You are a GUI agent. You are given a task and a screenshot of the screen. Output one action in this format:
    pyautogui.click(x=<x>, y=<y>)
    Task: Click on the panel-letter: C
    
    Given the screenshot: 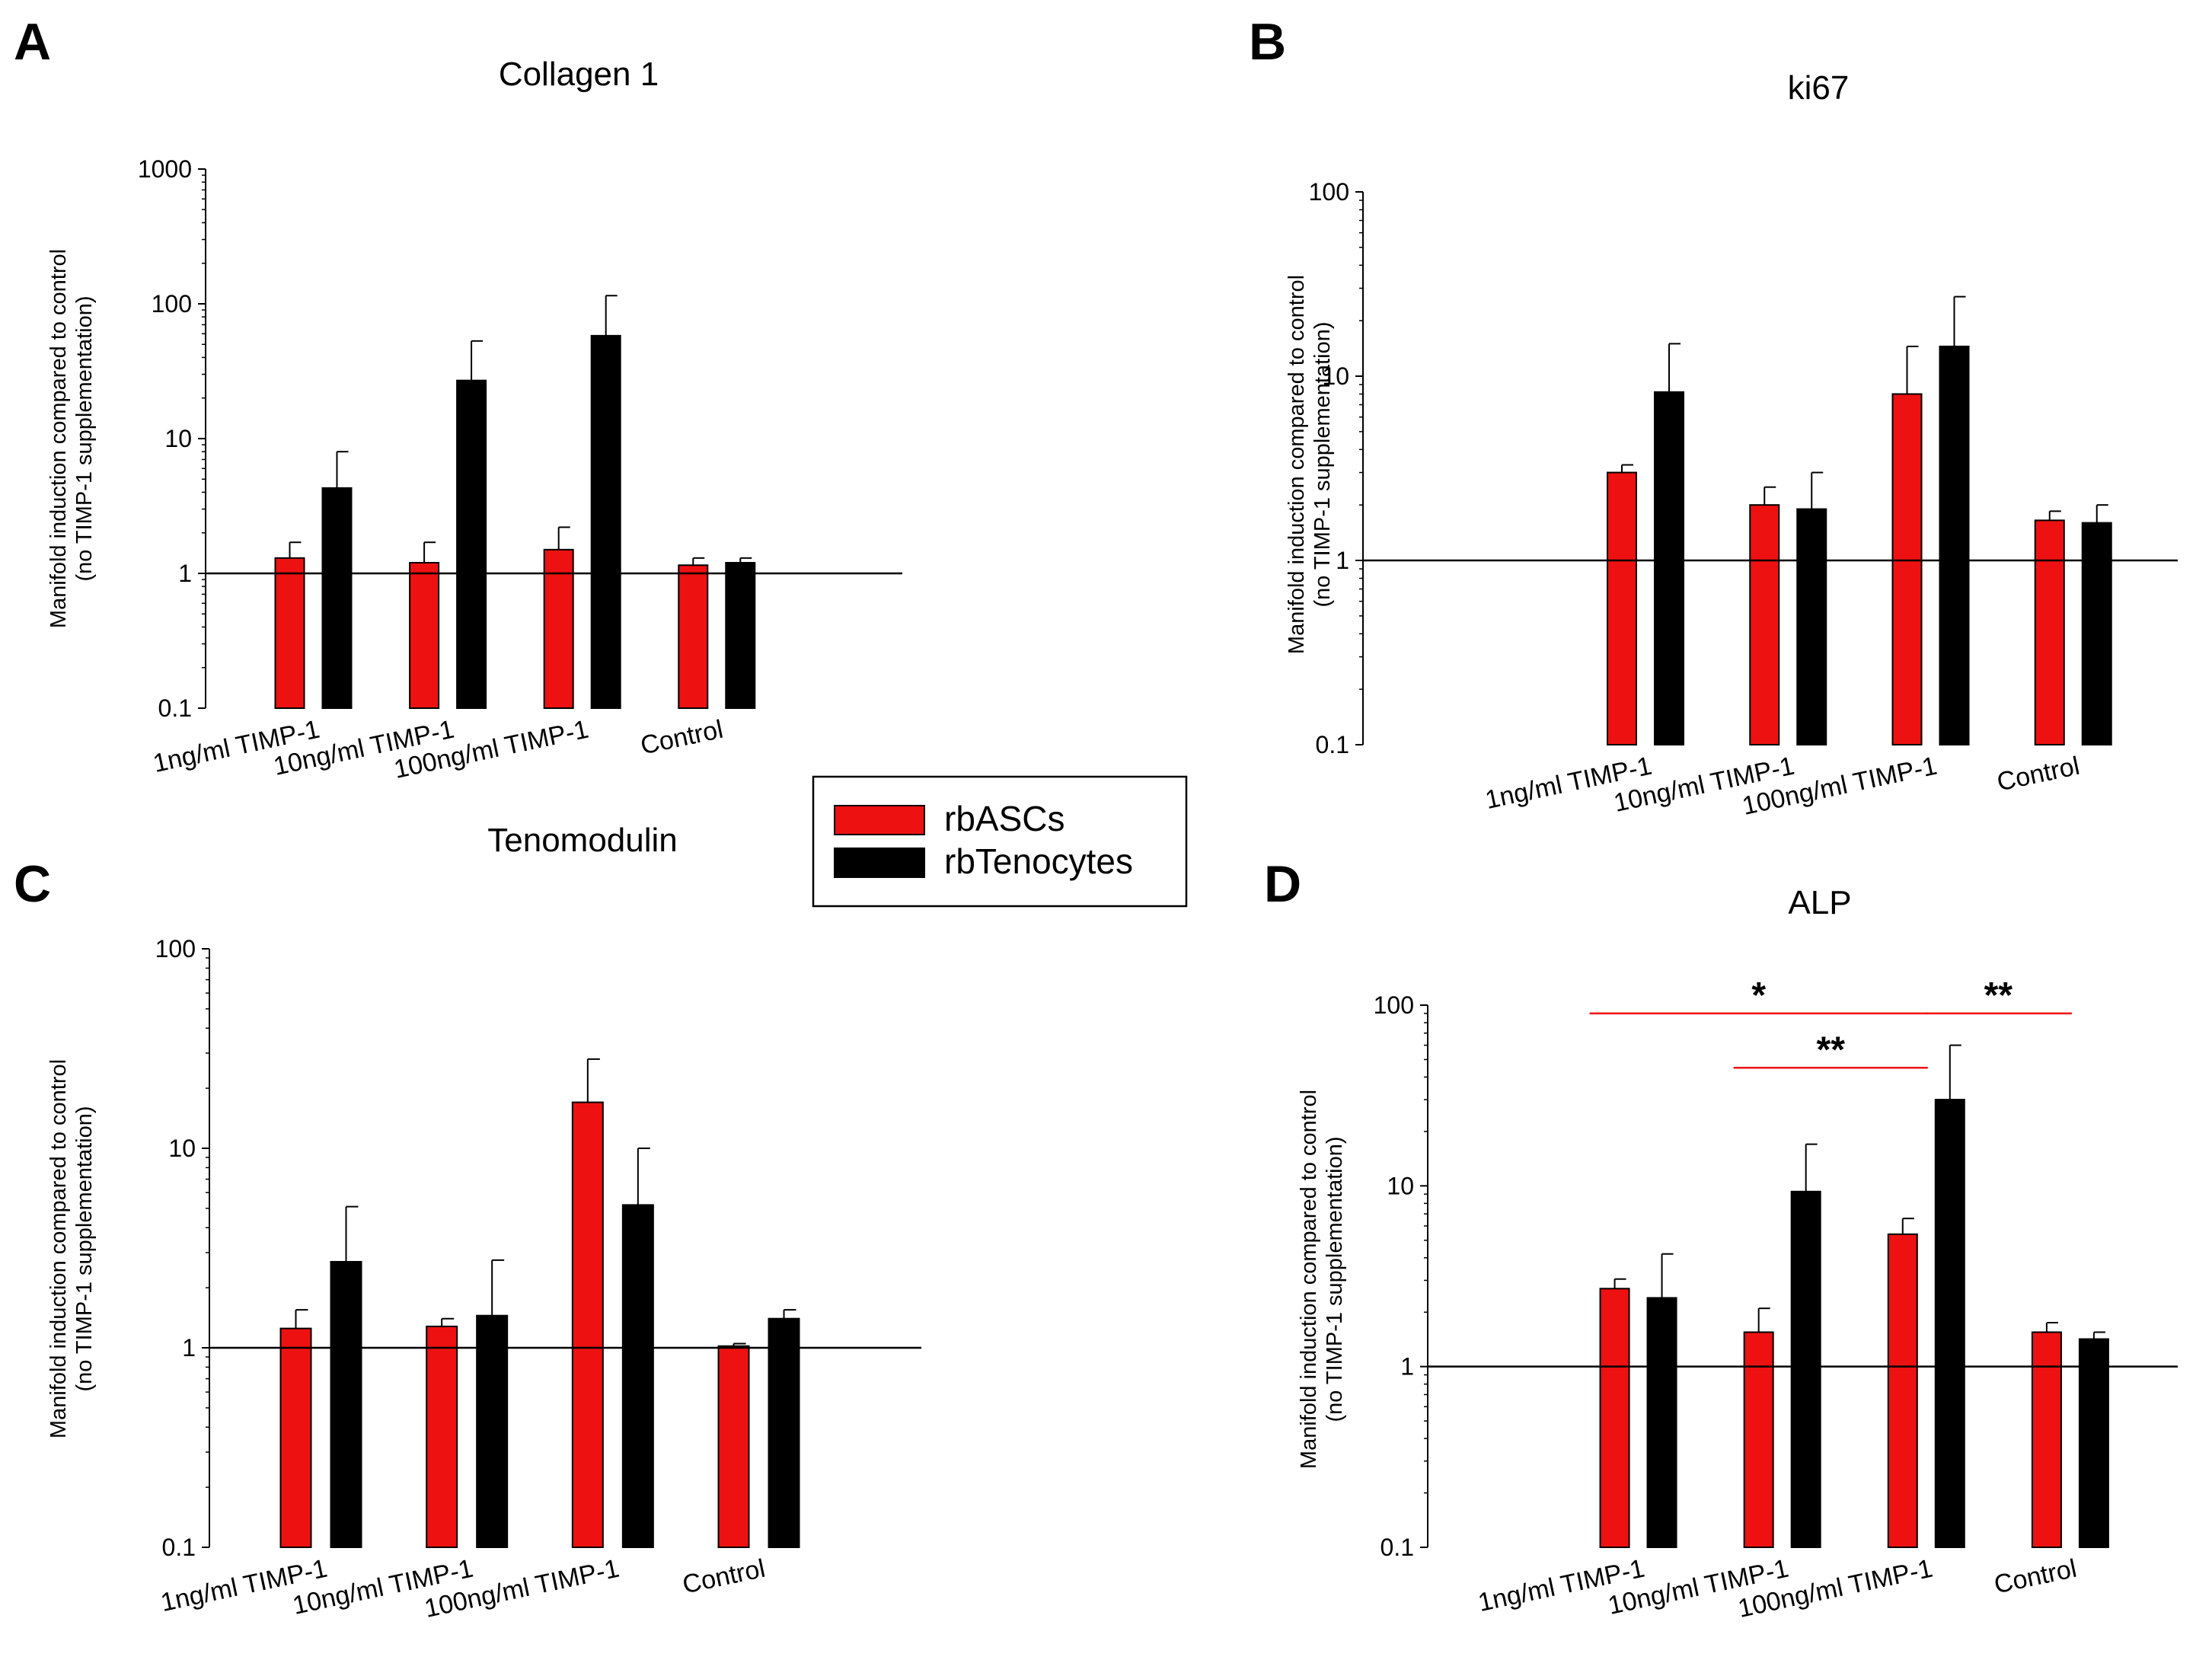 What is the action you would take?
    pyautogui.click(x=32, y=884)
    